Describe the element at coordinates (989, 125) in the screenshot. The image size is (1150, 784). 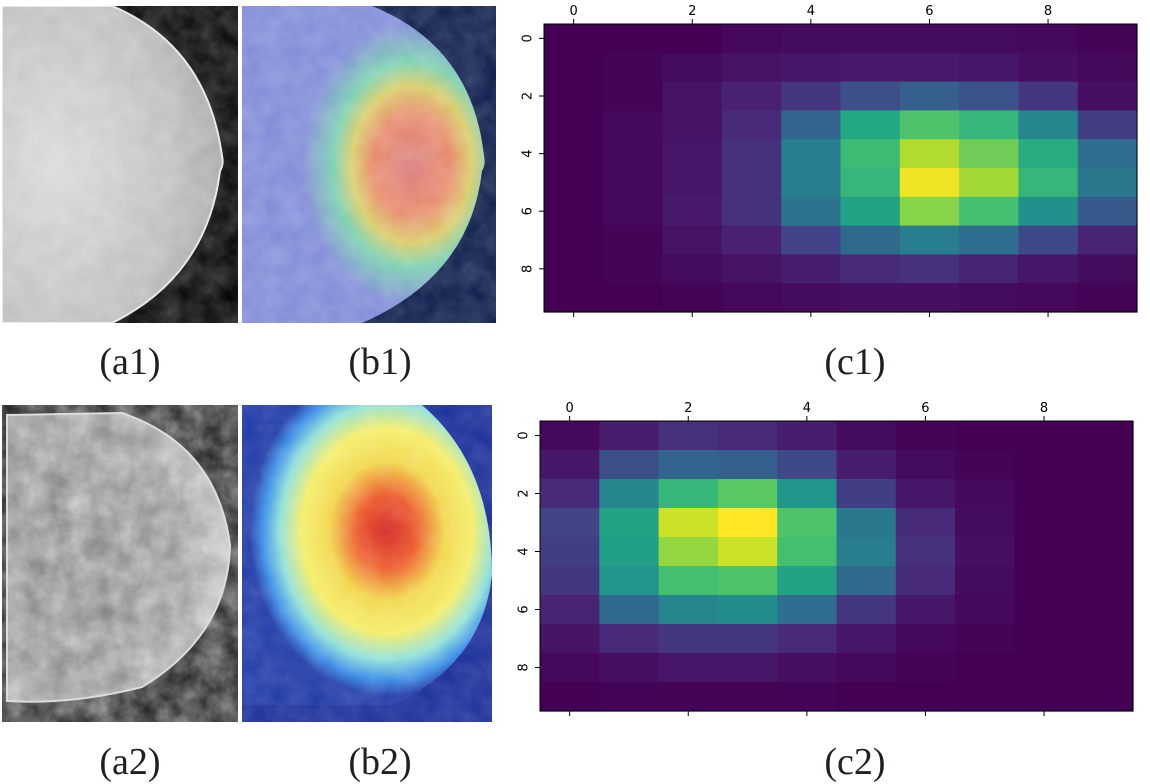
I see `heatmap-cell-r3-c7` at that location.